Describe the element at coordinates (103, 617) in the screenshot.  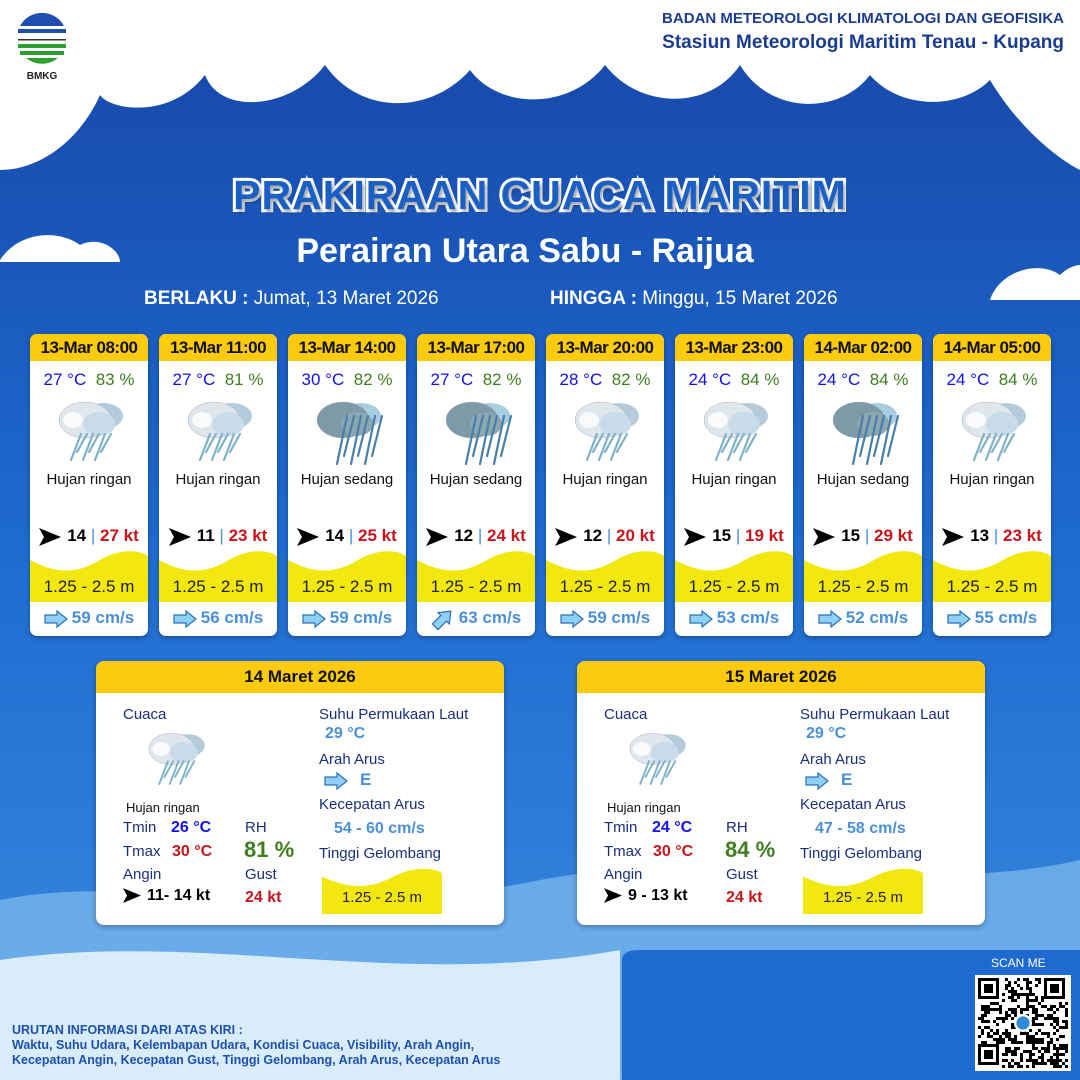
I see `current-speed: 59 cm/s` at that location.